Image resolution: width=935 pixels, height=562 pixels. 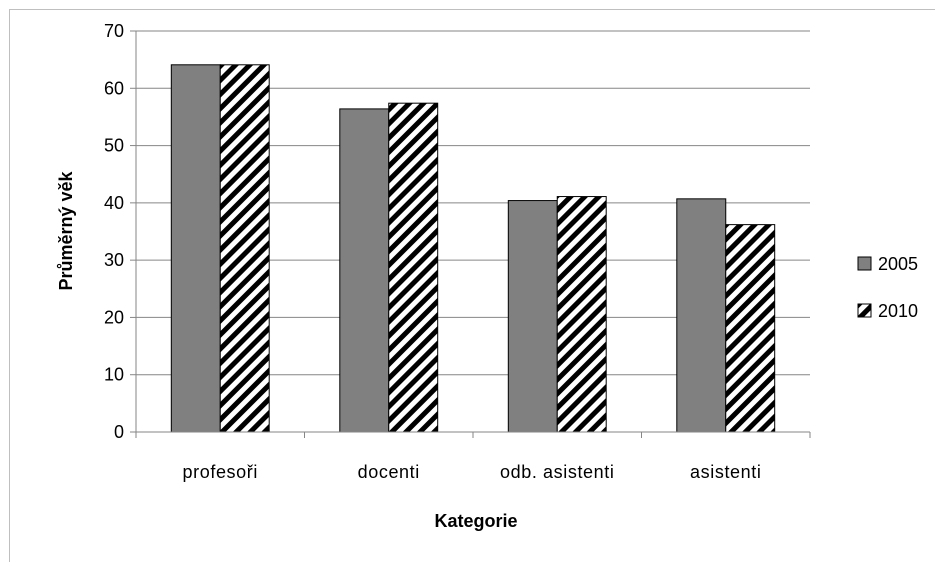 What do you see at coordinates (114, 260) in the screenshot?
I see `y-tick-label: 30` at bounding box center [114, 260].